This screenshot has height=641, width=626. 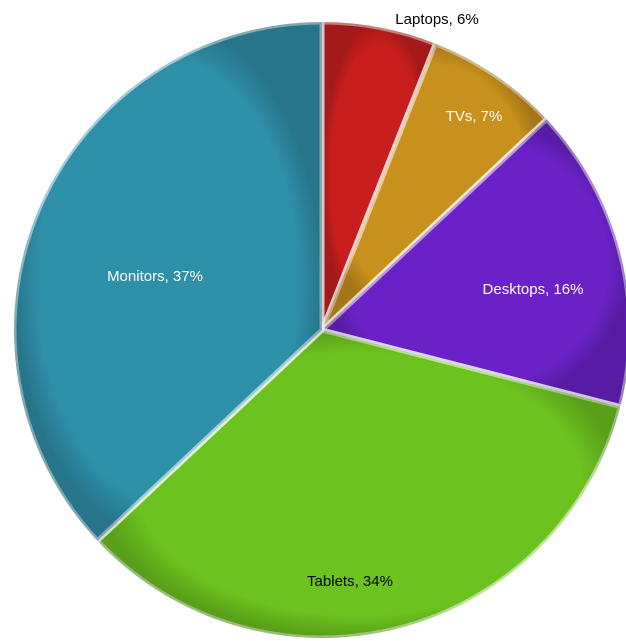 I want to click on data-label: Laptops, 6%, so click(x=436, y=19).